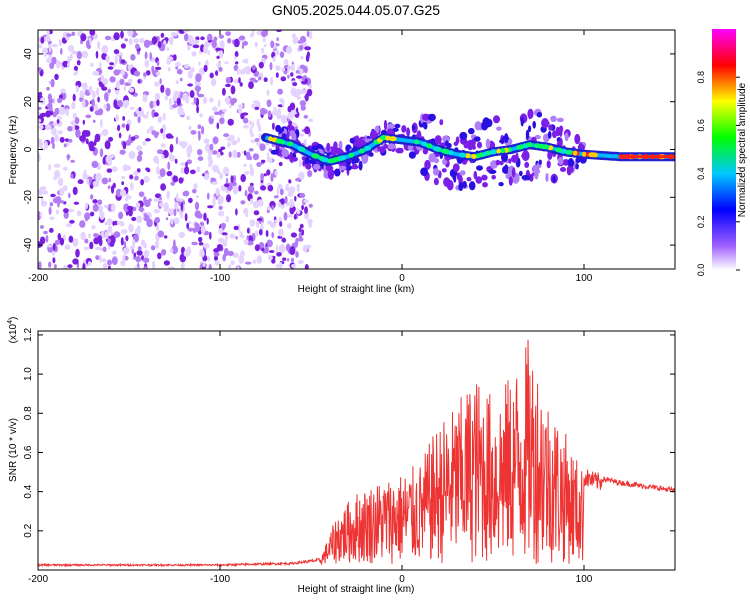 The height and width of the screenshot is (600, 750). I want to click on colorbar-axis: 0.0 0.2 0.4 0.6 0.8, so click(718, 173).